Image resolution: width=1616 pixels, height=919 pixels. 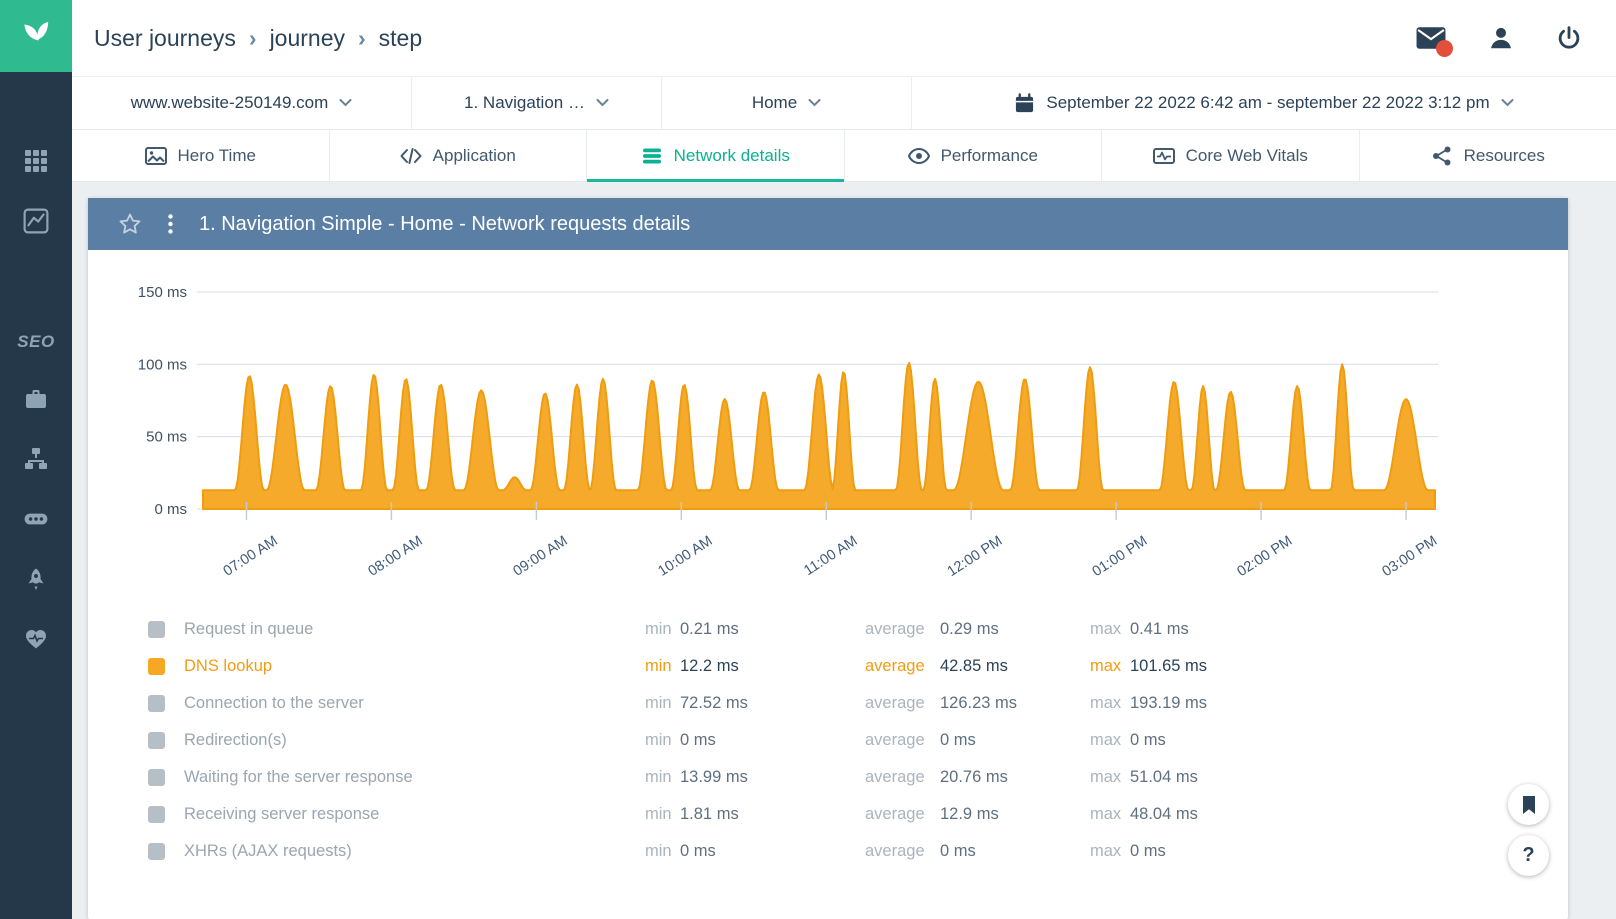 What do you see at coordinates (1264, 556) in the screenshot?
I see `svg-text: 02:00 PM` at bounding box center [1264, 556].